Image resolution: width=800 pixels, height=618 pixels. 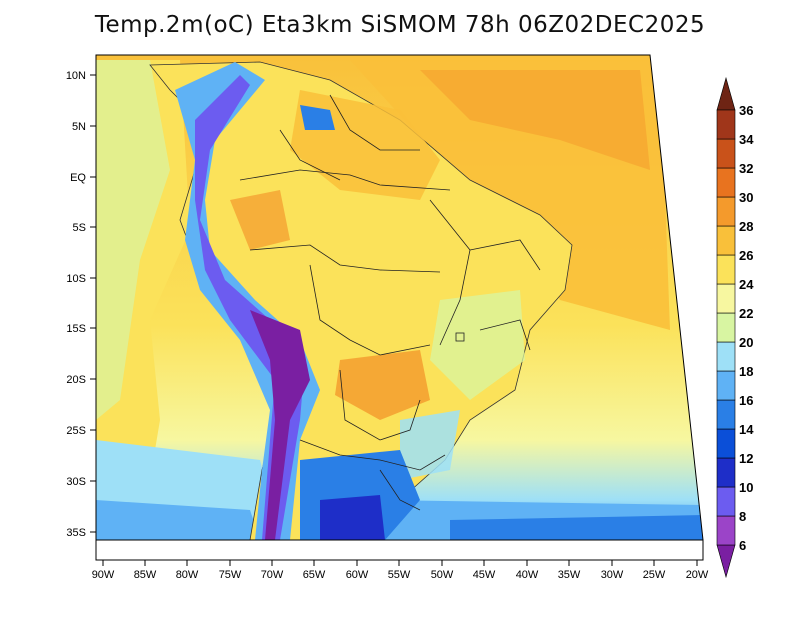 What do you see at coordinates (726, 561) in the screenshot?
I see `colorbar-arrow-min` at bounding box center [726, 561].